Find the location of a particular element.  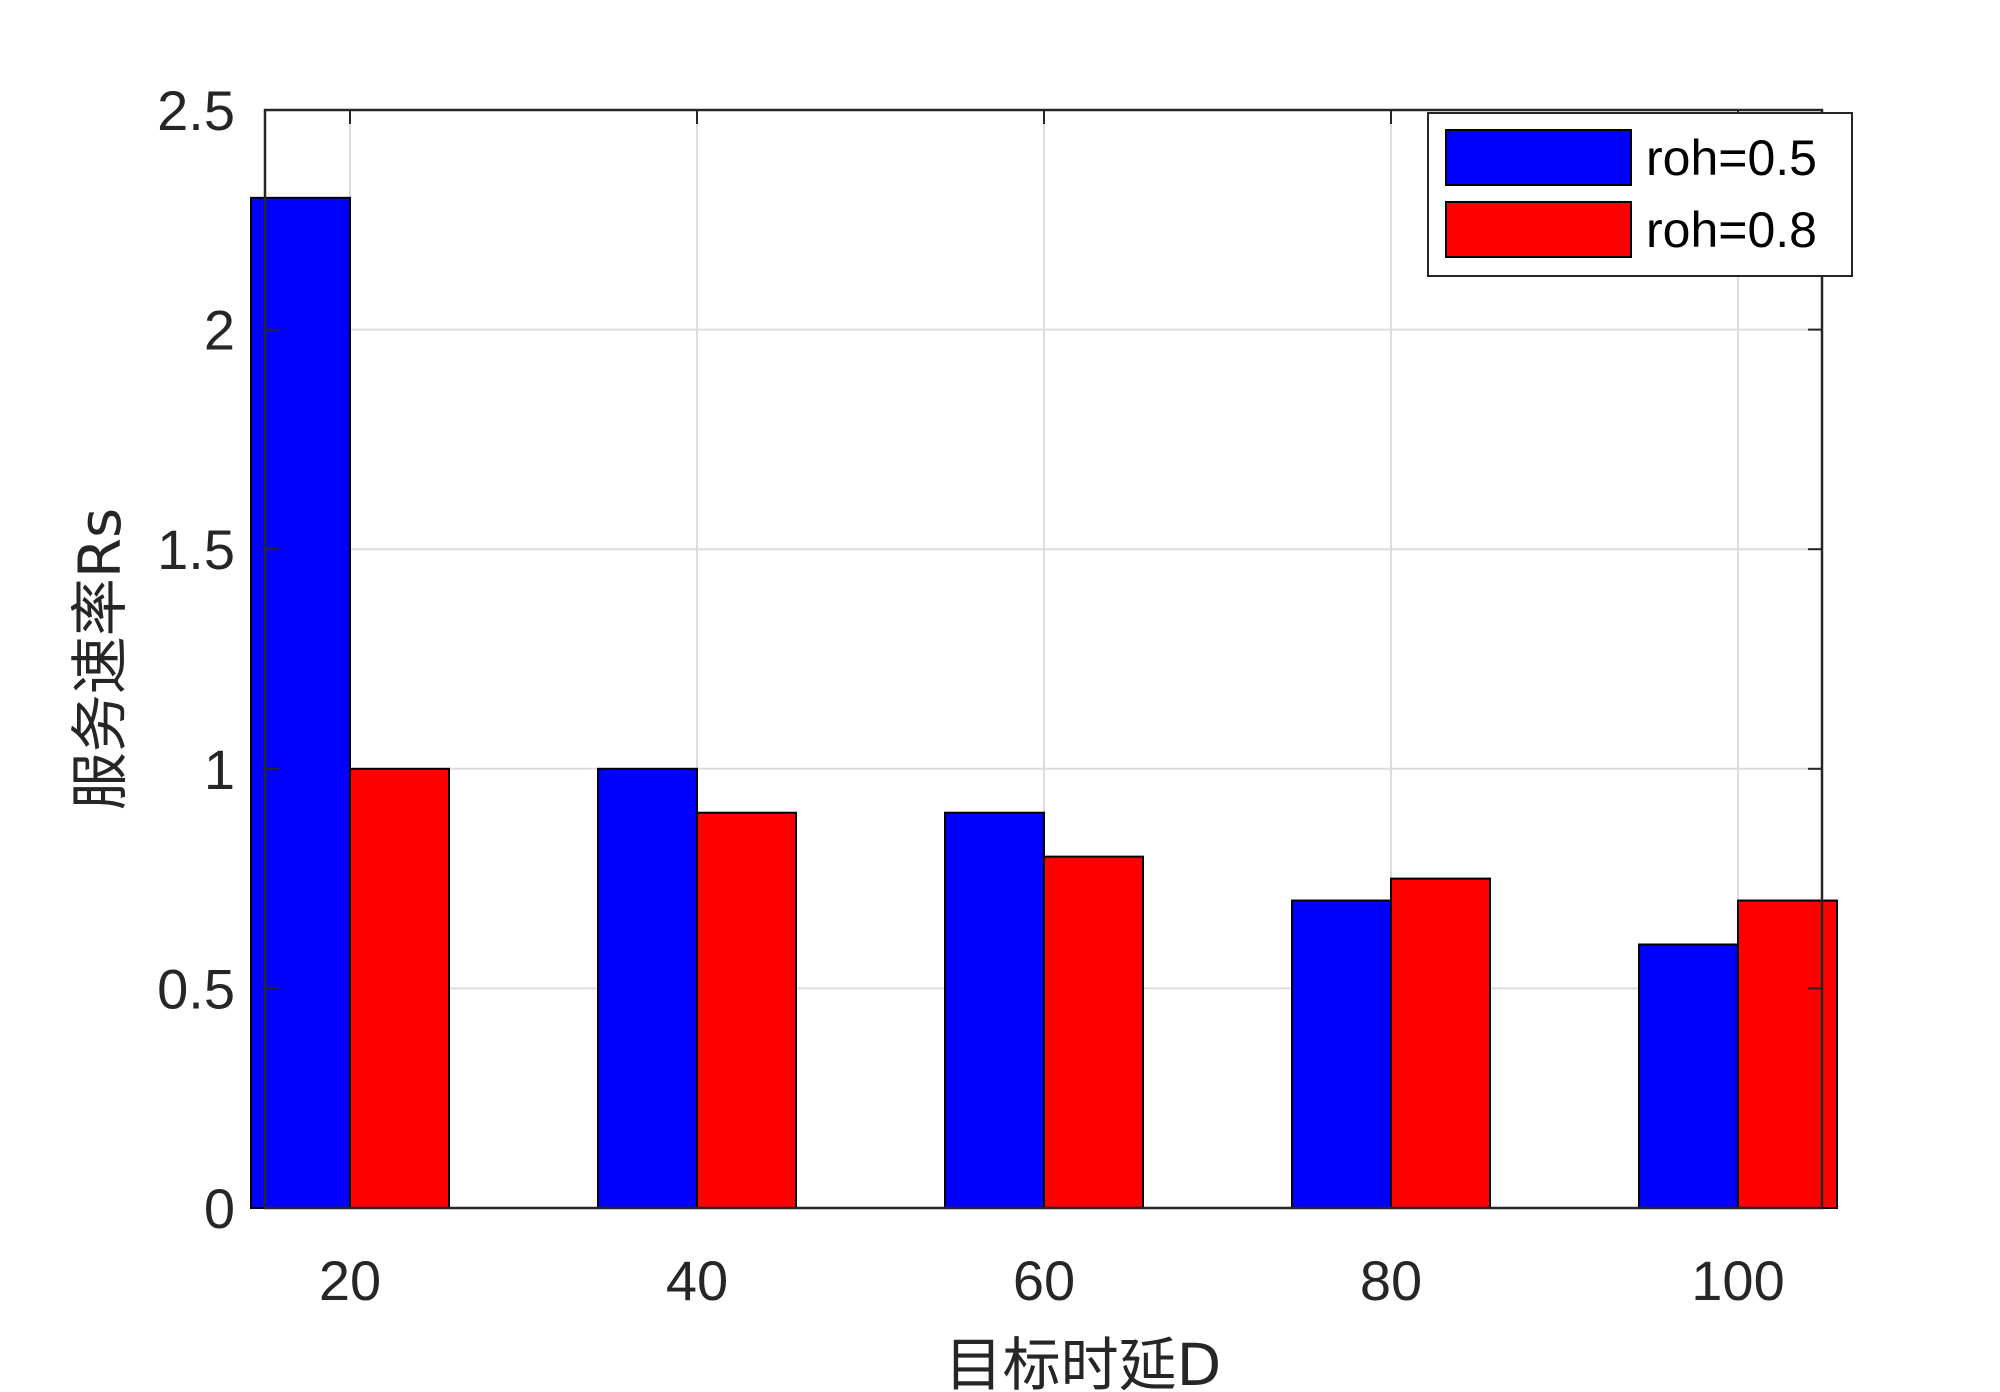

y-tick-label: 1 is located at coordinates (219, 769).